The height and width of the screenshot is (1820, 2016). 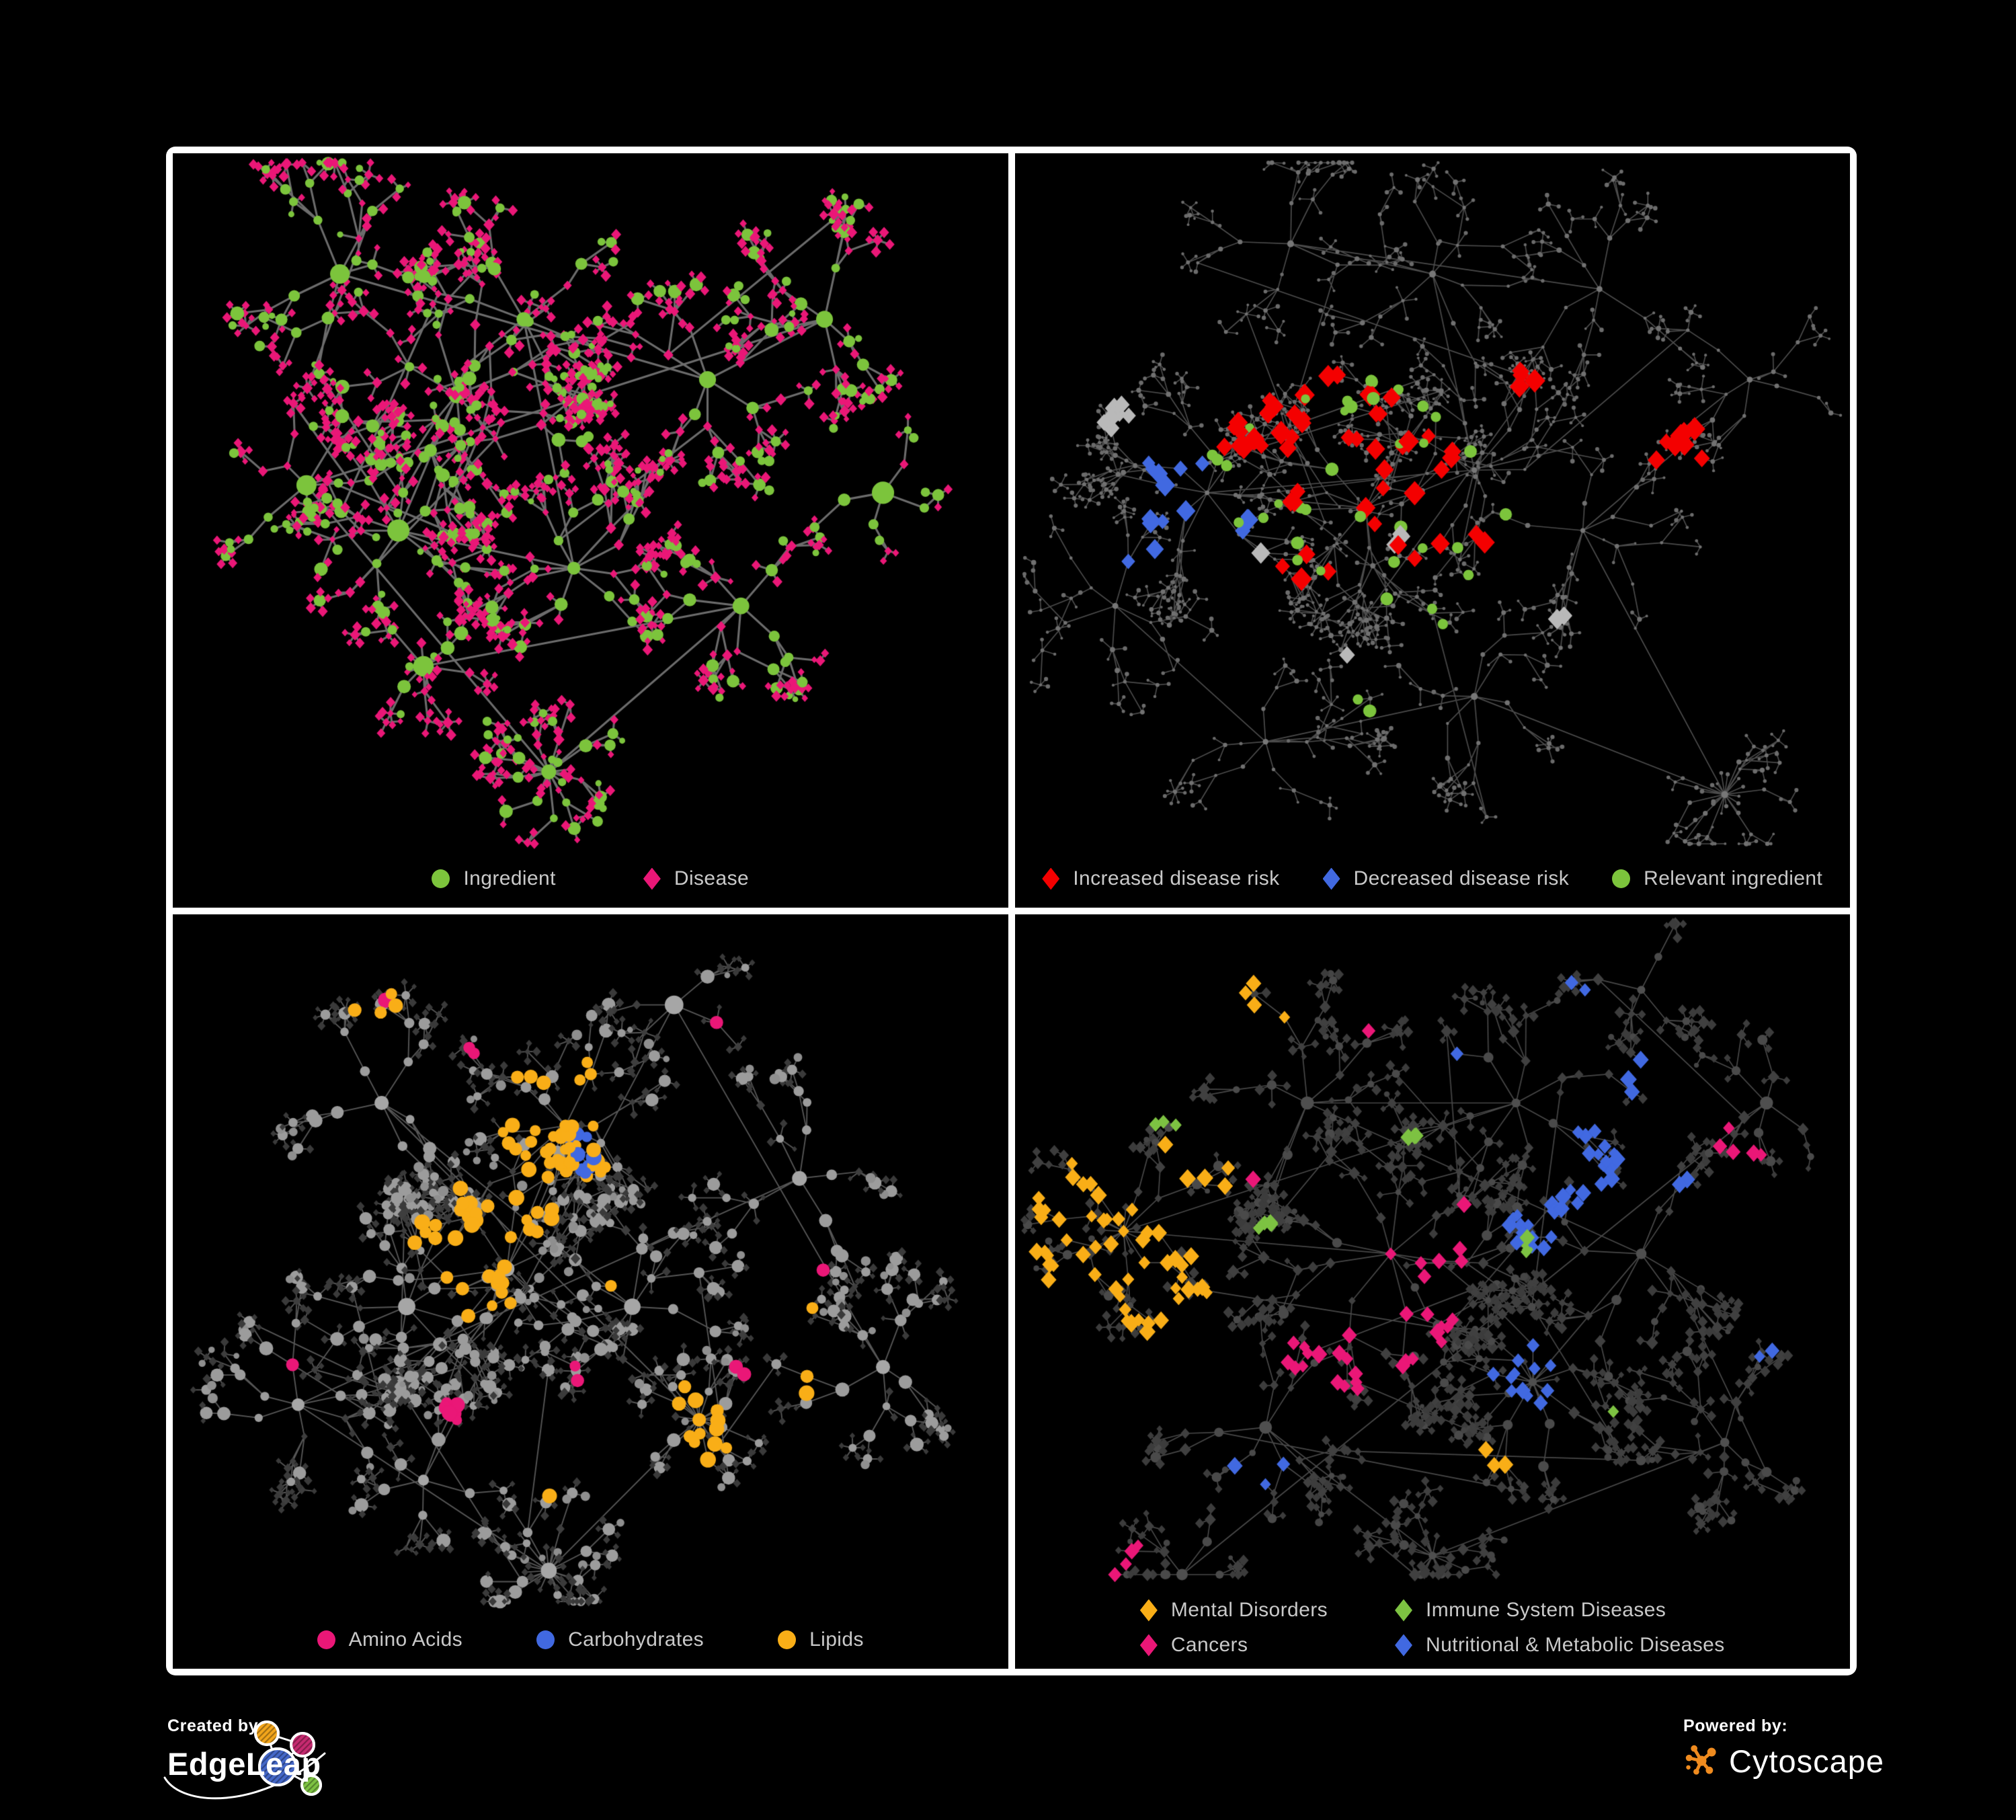 I want to click on legend-item-carbohydrates: Carbohydrates, so click(x=620, y=1639).